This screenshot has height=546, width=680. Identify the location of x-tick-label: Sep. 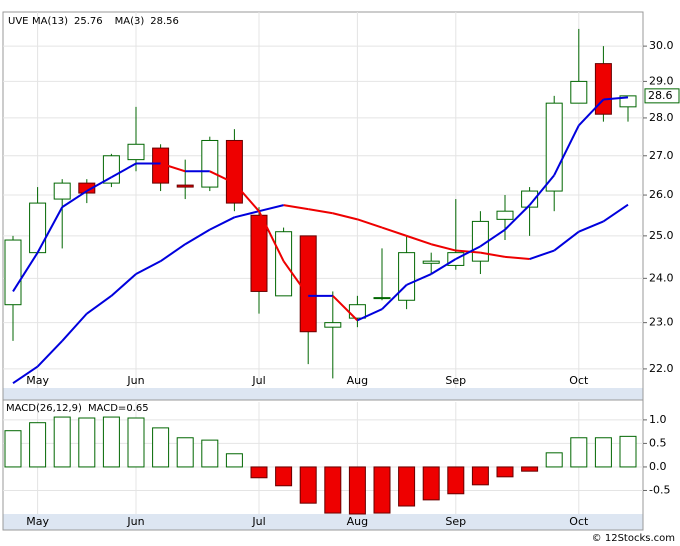
(455, 521).